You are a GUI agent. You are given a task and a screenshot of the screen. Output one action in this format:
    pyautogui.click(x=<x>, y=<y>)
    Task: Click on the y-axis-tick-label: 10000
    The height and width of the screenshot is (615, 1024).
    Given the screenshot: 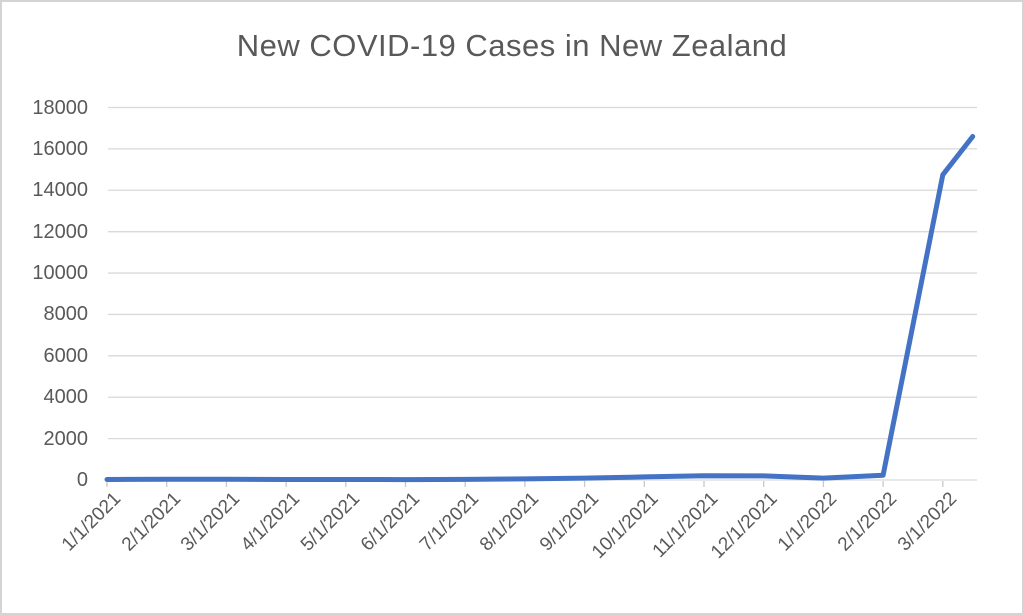 What is the action you would take?
    pyautogui.click(x=60, y=273)
    